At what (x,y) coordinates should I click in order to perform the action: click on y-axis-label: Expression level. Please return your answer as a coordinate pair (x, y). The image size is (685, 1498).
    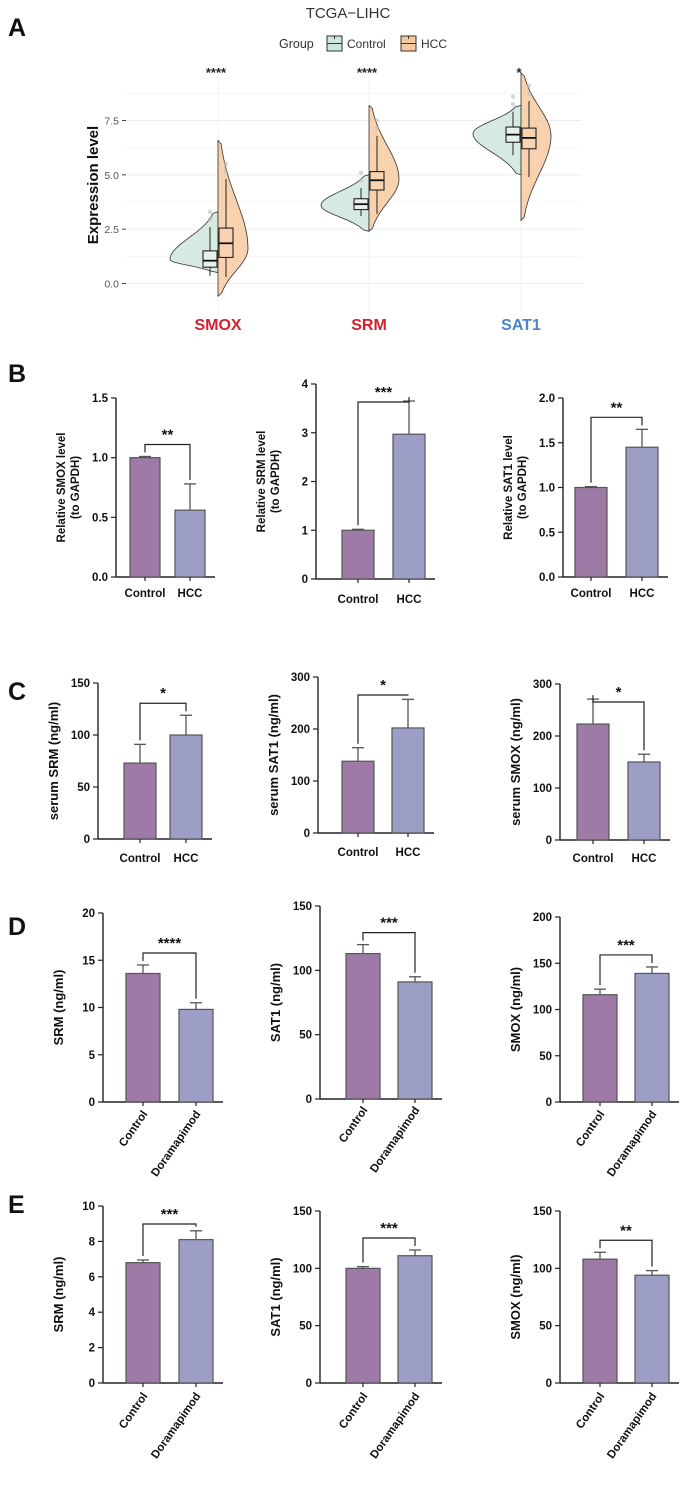
    Looking at the image, I should click on (93, 185).